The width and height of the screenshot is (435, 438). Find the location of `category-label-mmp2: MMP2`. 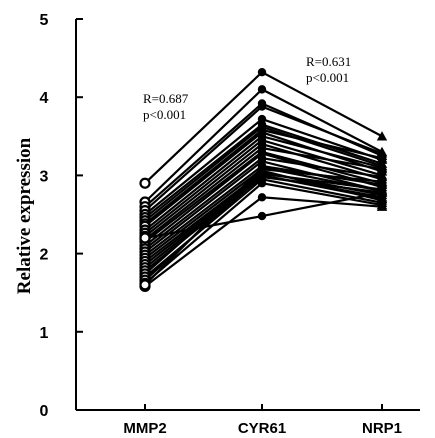

category-label-mmp2: MMP2 is located at coordinates (144, 428).